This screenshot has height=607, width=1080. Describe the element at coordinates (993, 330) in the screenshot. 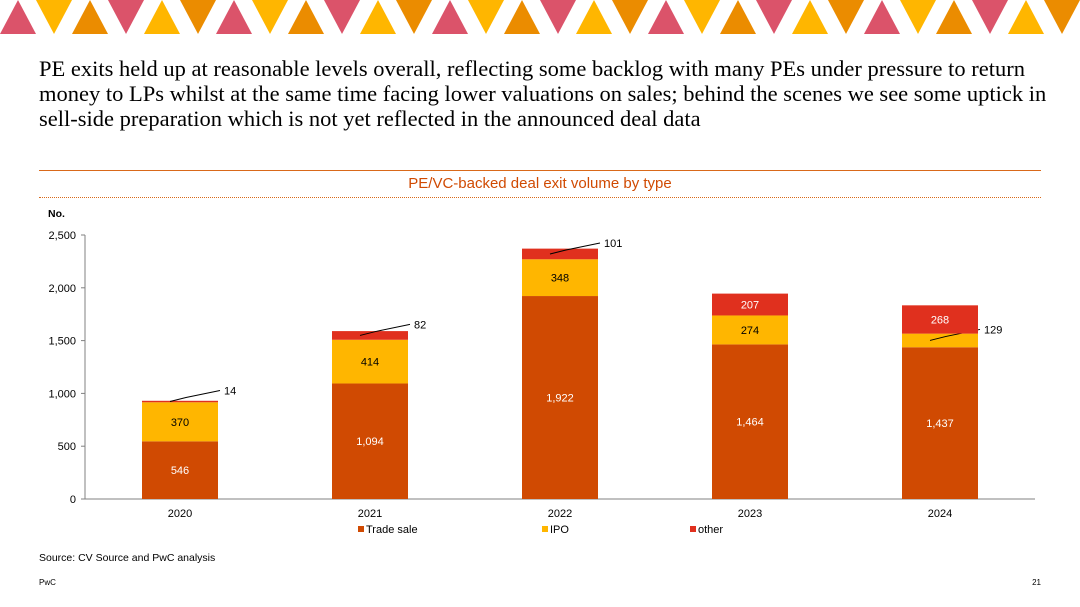

I see `data-label-callout: 129` at that location.